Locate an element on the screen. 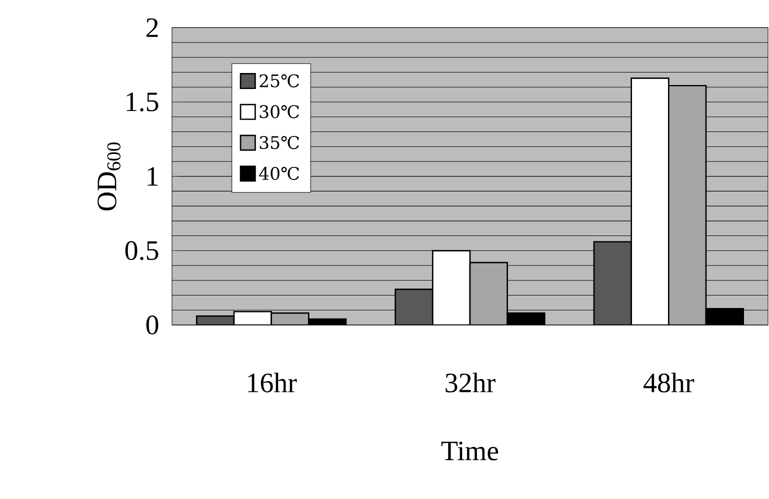 The width and height of the screenshot is (769, 499). legend-label: 30℃ is located at coordinates (279, 111).